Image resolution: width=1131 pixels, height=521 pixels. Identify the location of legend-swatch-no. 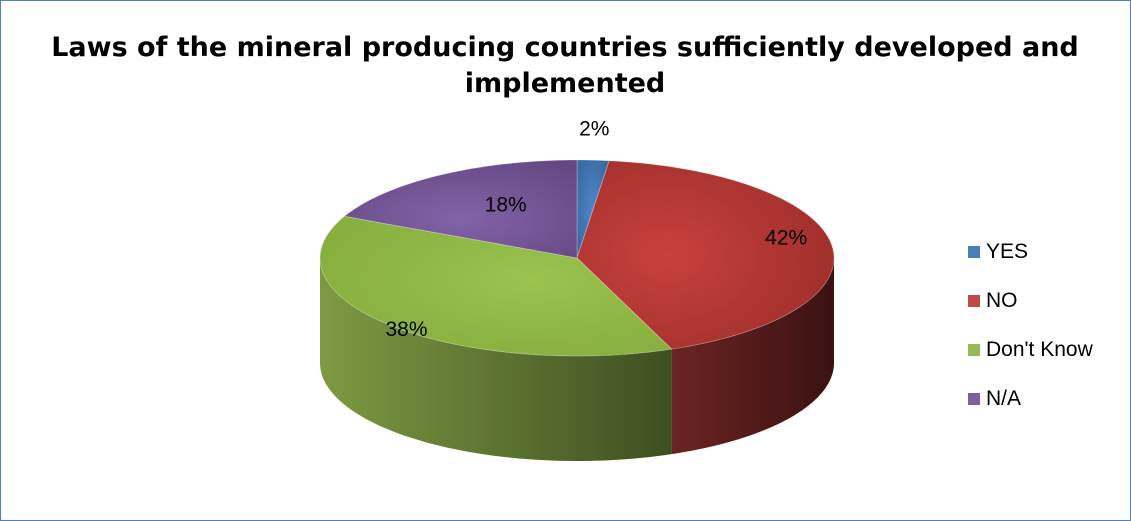
(974, 301).